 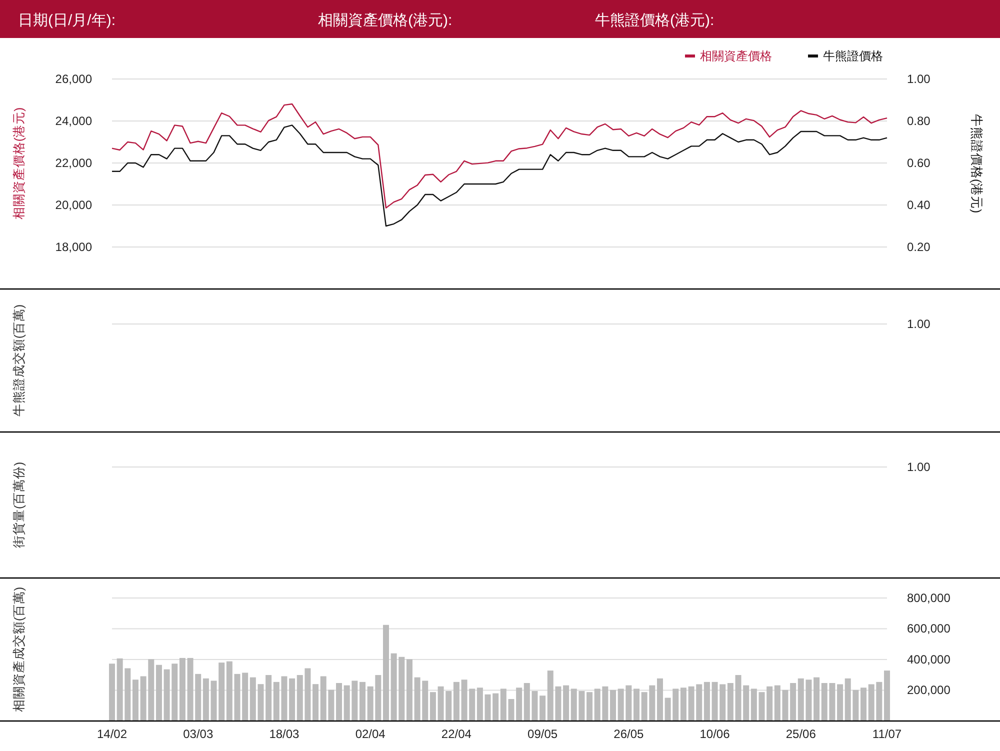 I want to click on text: 牛熊證價格(港元):, so click(x=654, y=20).